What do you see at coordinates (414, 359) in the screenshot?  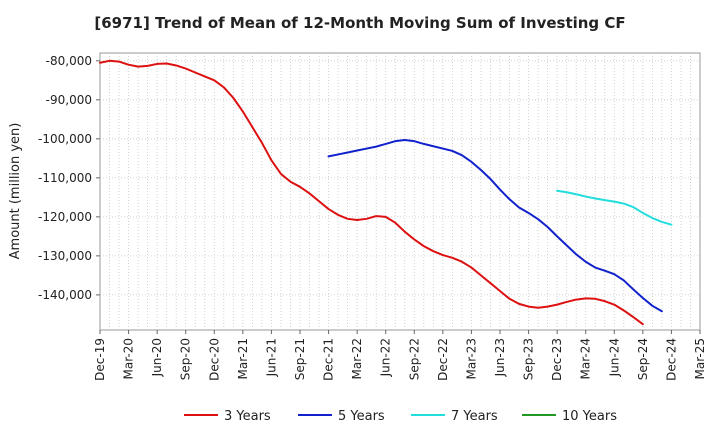 I see `x-tick-label: Sep-22` at bounding box center [414, 359].